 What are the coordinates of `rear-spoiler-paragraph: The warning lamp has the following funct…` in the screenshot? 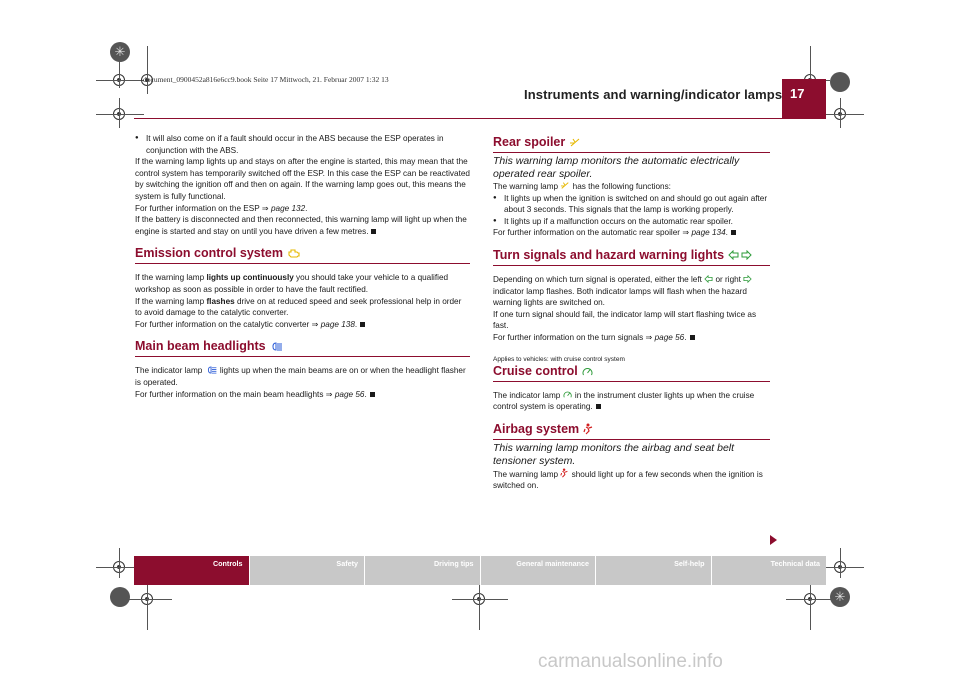 It's located at (582, 186).